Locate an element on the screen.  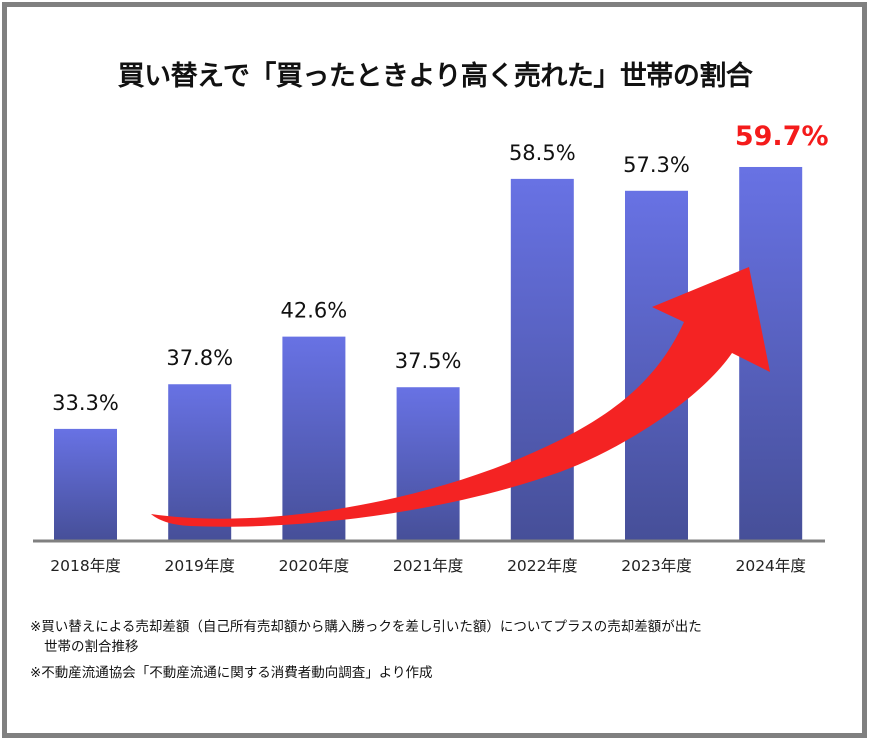
footnote-1-line2: 世帯の割合推移 is located at coordinates (91, 647).